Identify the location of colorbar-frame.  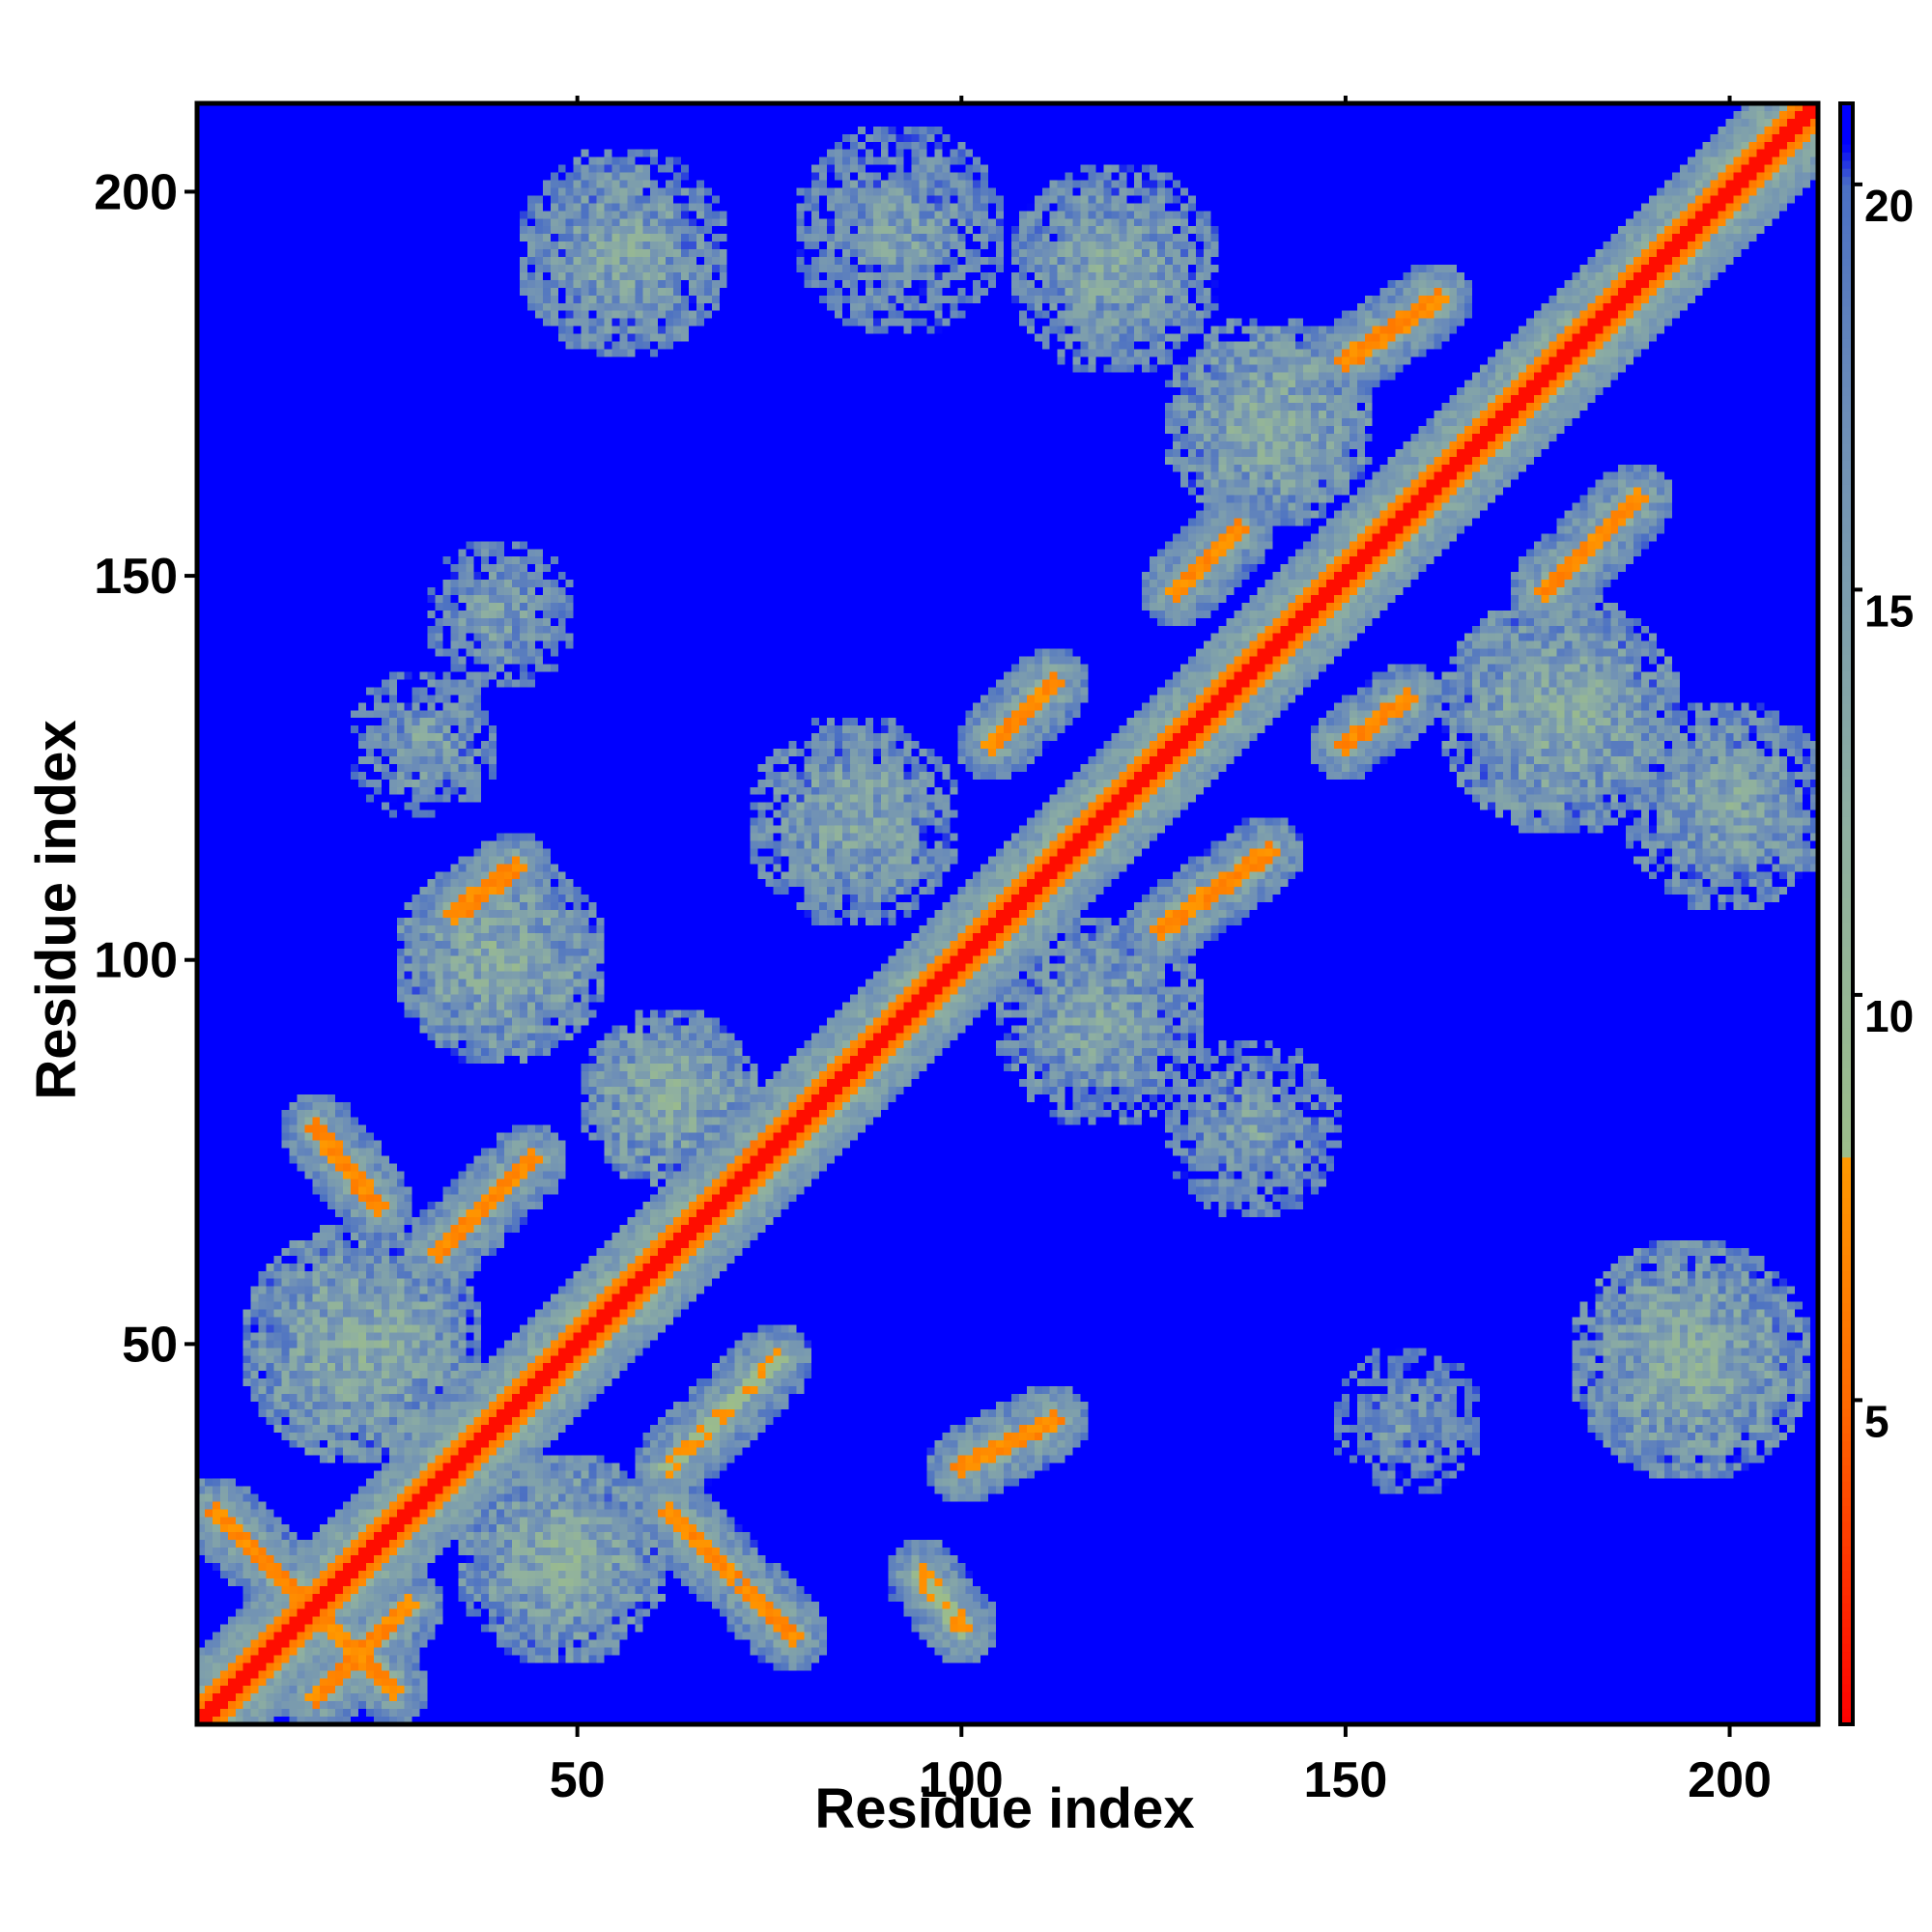
(1846, 913).